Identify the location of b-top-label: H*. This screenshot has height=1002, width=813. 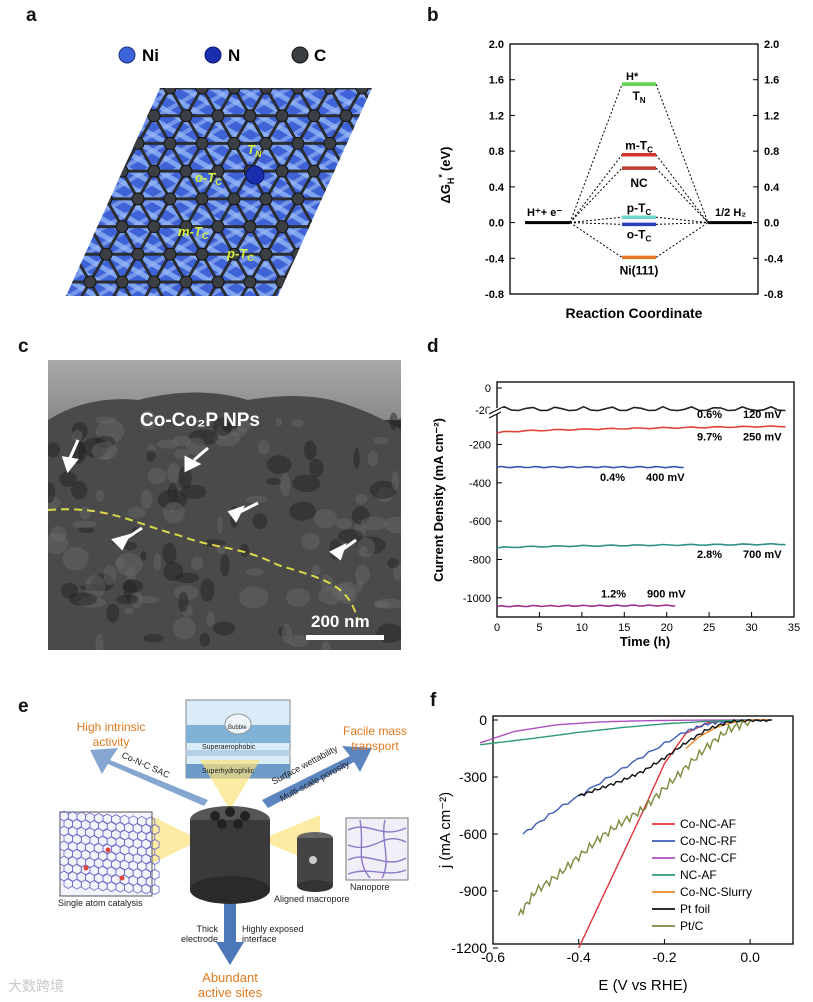
(632, 77).